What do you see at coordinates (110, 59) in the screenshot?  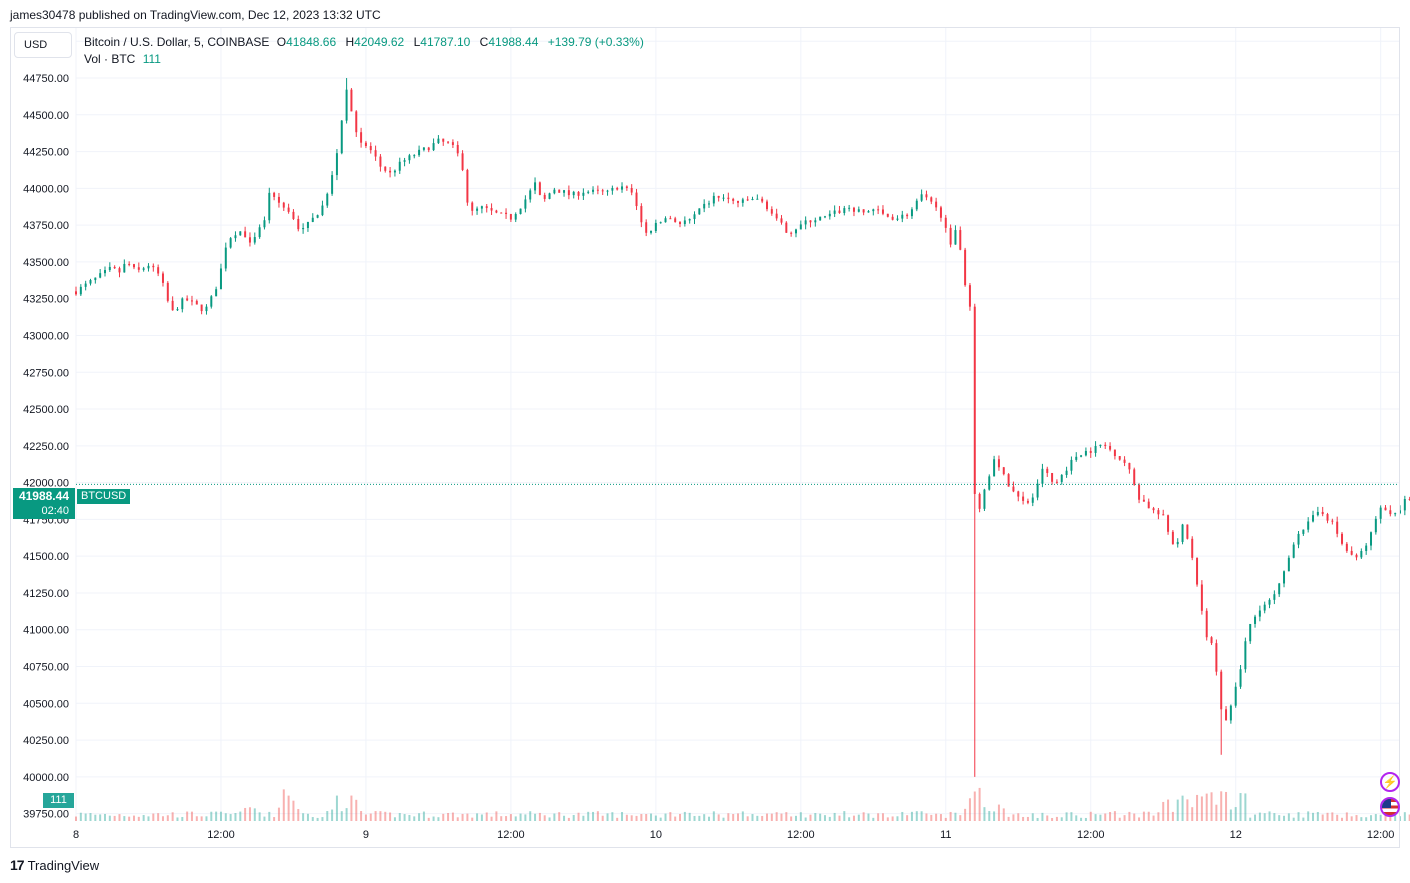 I see `volume-label: Vol · BTC` at bounding box center [110, 59].